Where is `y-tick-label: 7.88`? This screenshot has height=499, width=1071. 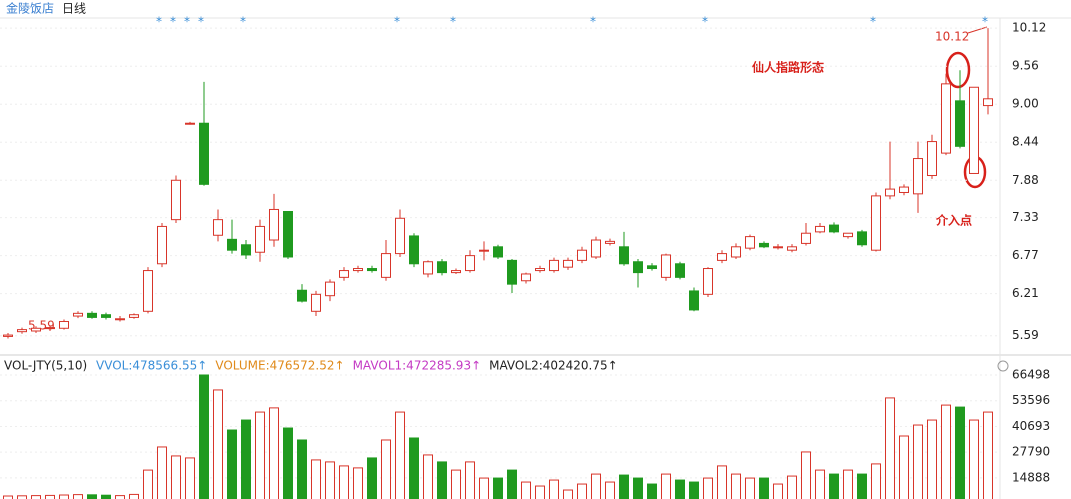
y-tick-label: 7.88 is located at coordinates (1025, 180).